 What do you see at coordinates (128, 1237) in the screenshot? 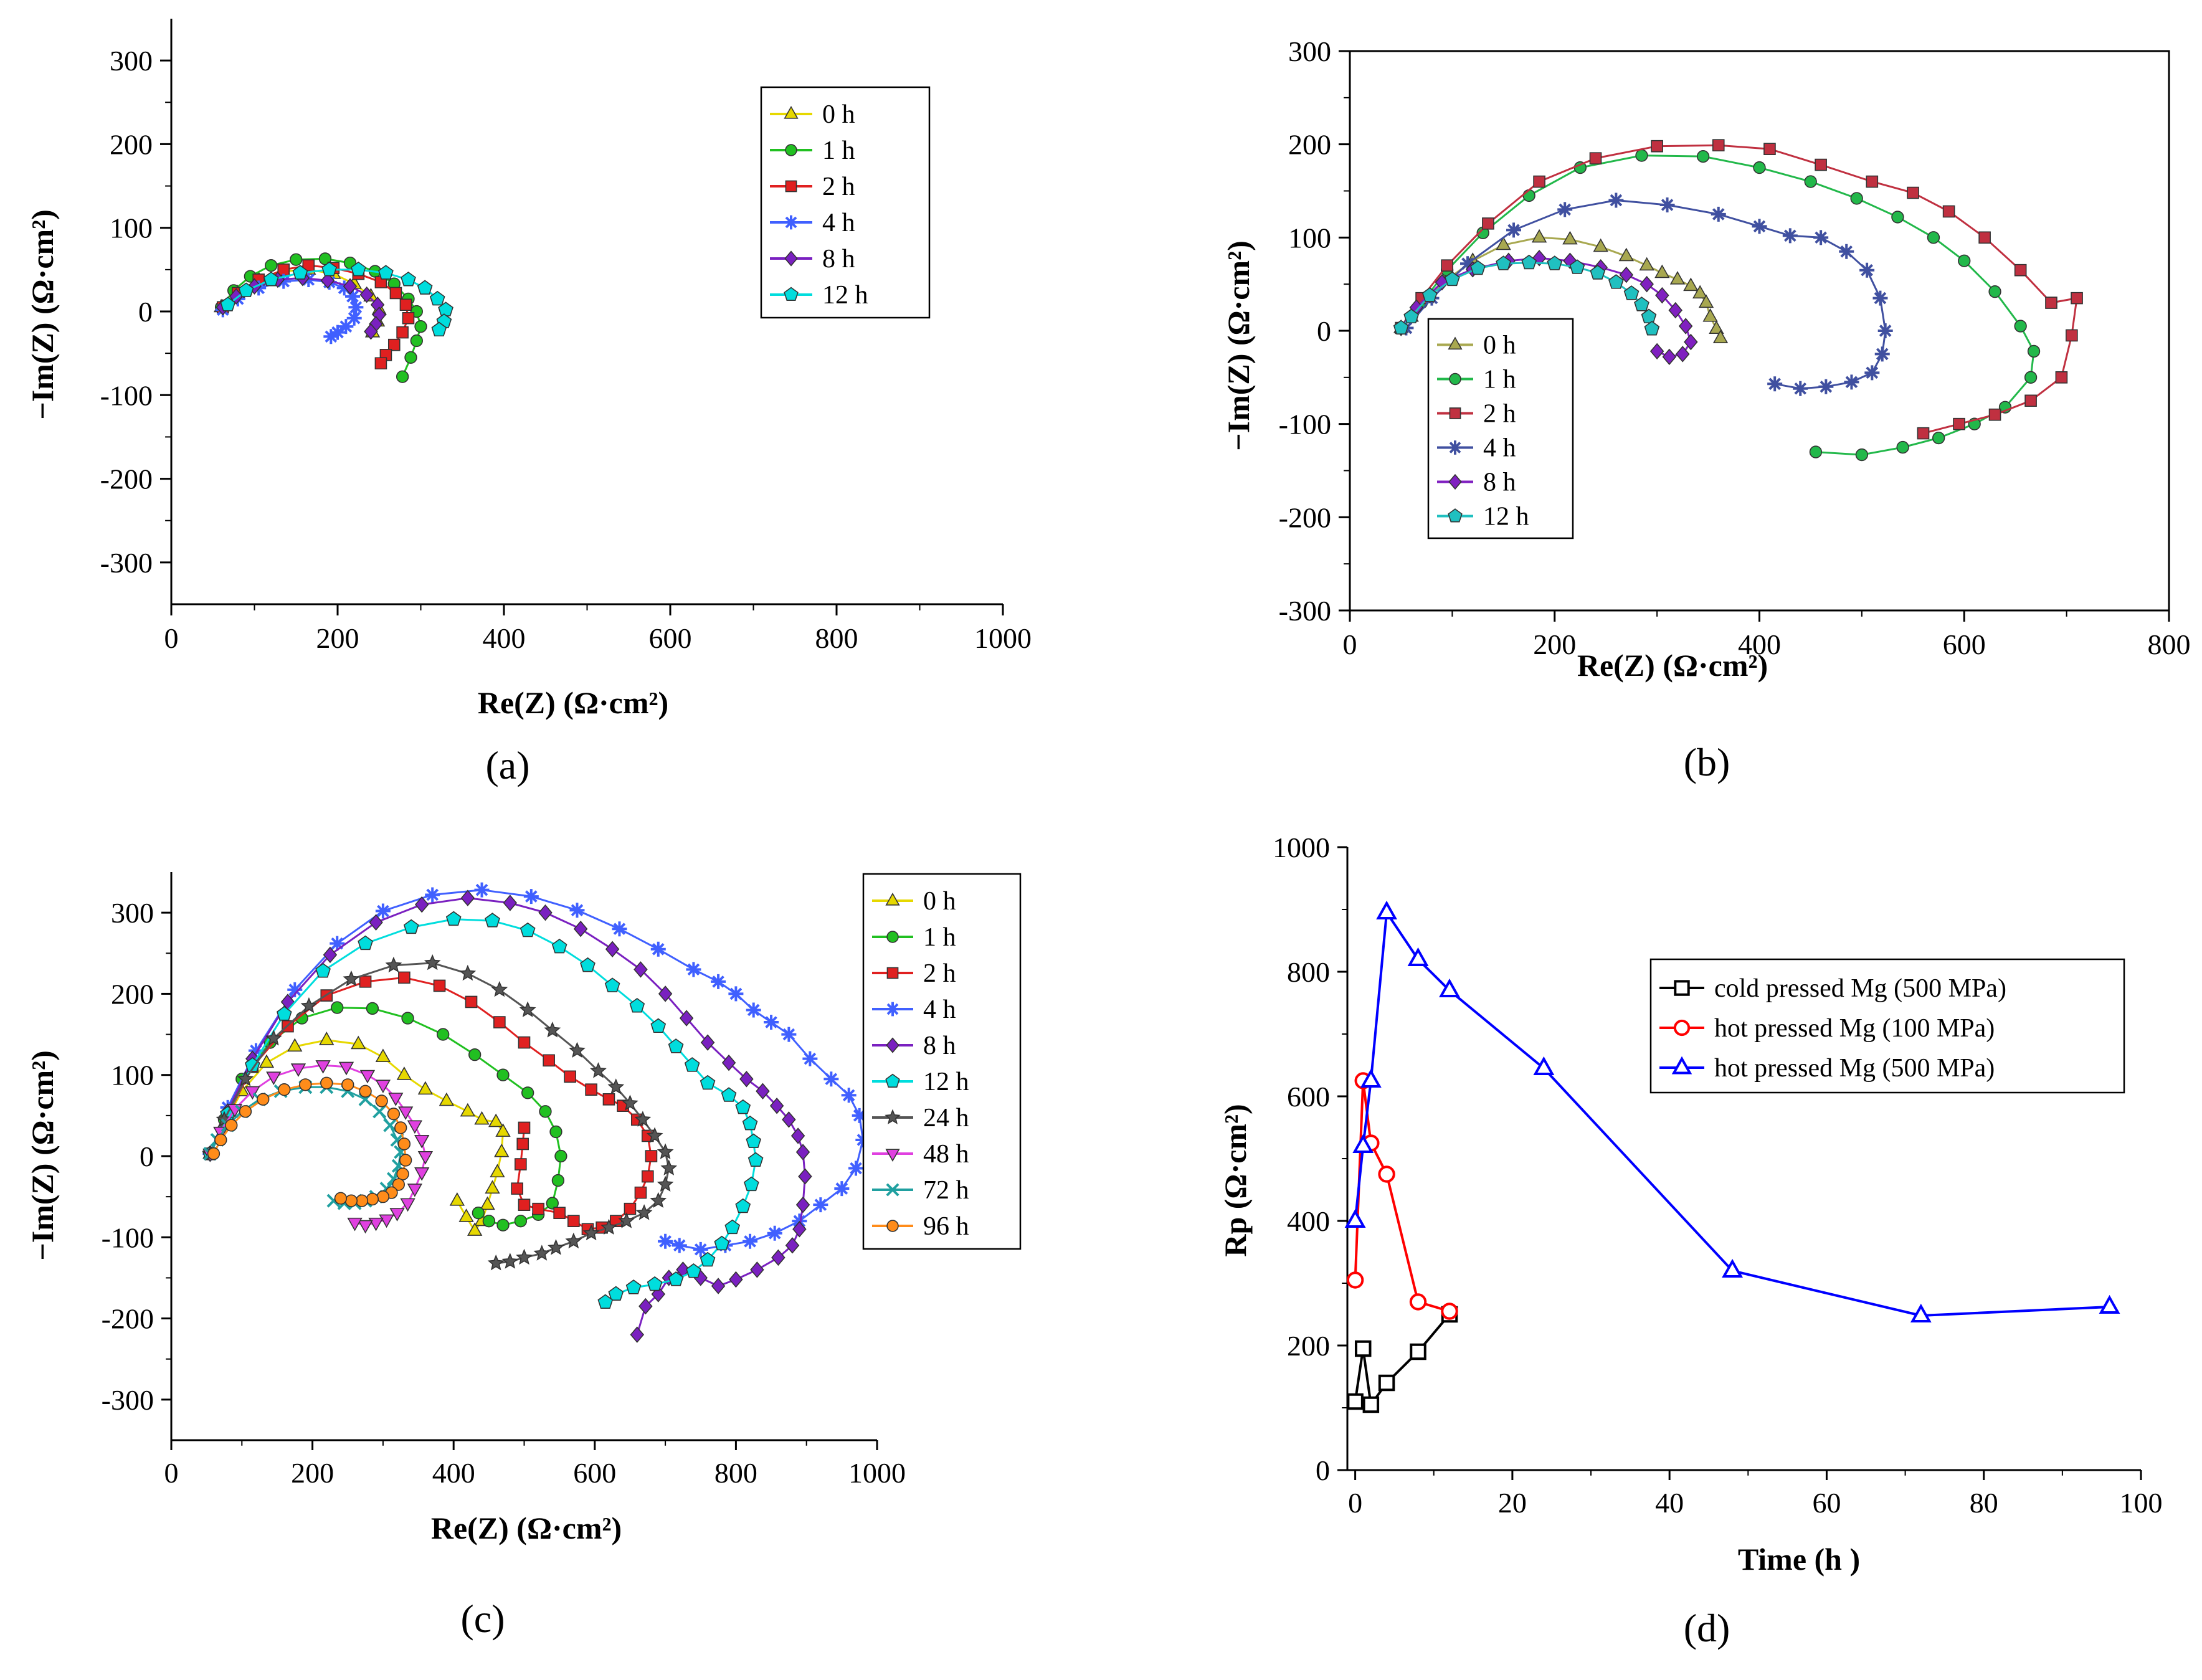
I see `y-tick-label: -100` at bounding box center [128, 1237].